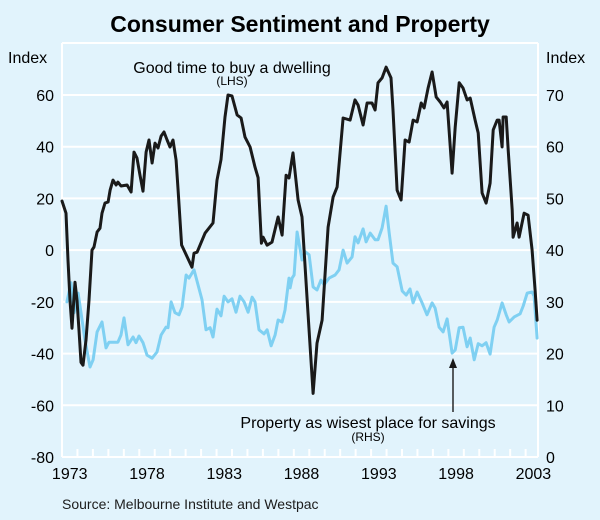 The image size is (600, 520). What do you see at coordinates (300, 24) in the screenshot?
I see `chart-title: Consumer Sentiment and Property` at bounding box center [300, 24].